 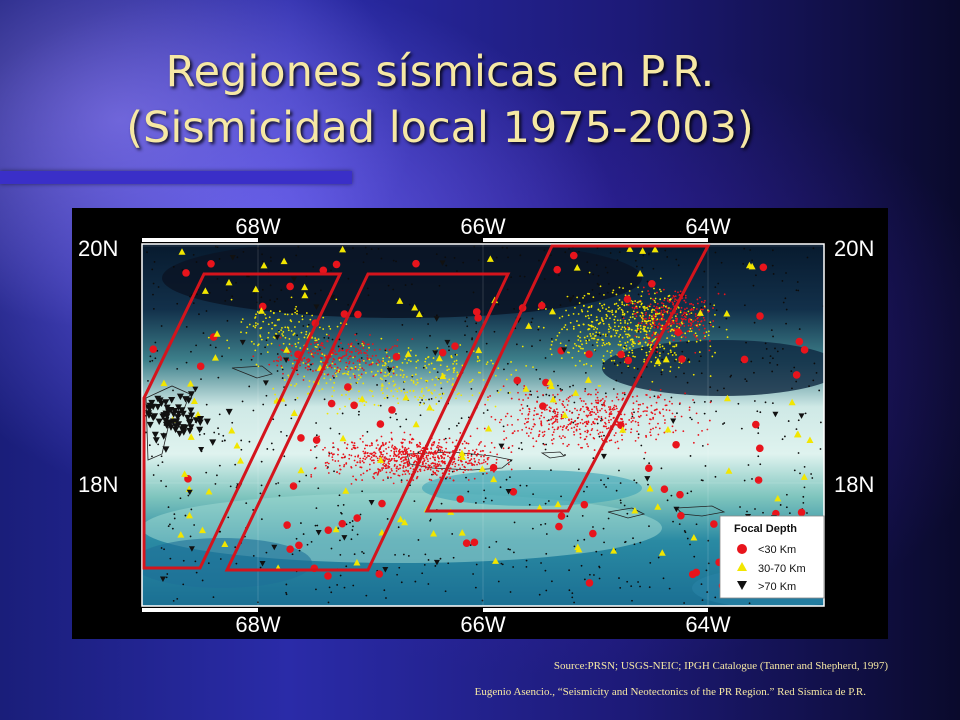 I want to click on focal-depth-legend: Focal Depth <30 Km 30-70 Km >70 Km, so click(x=772, y=557).